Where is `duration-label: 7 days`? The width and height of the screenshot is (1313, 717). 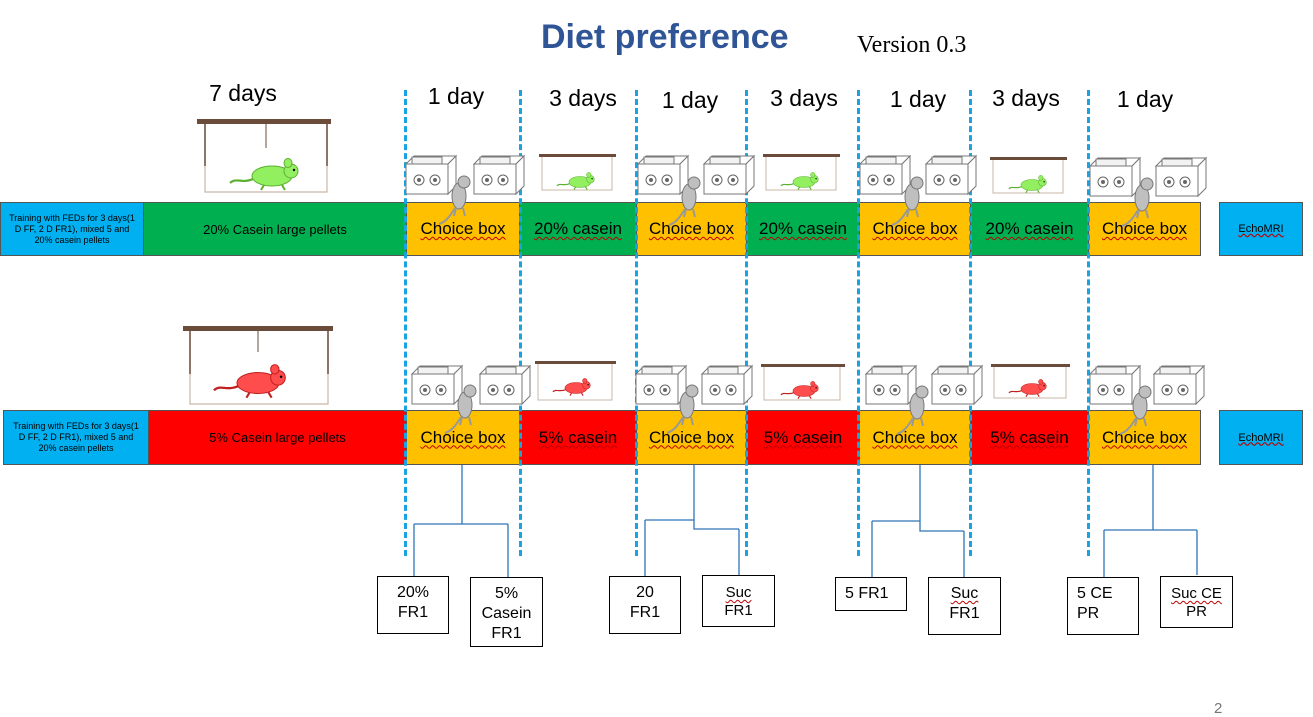 duration-label: 7 days is located at coordinates (243, 93).